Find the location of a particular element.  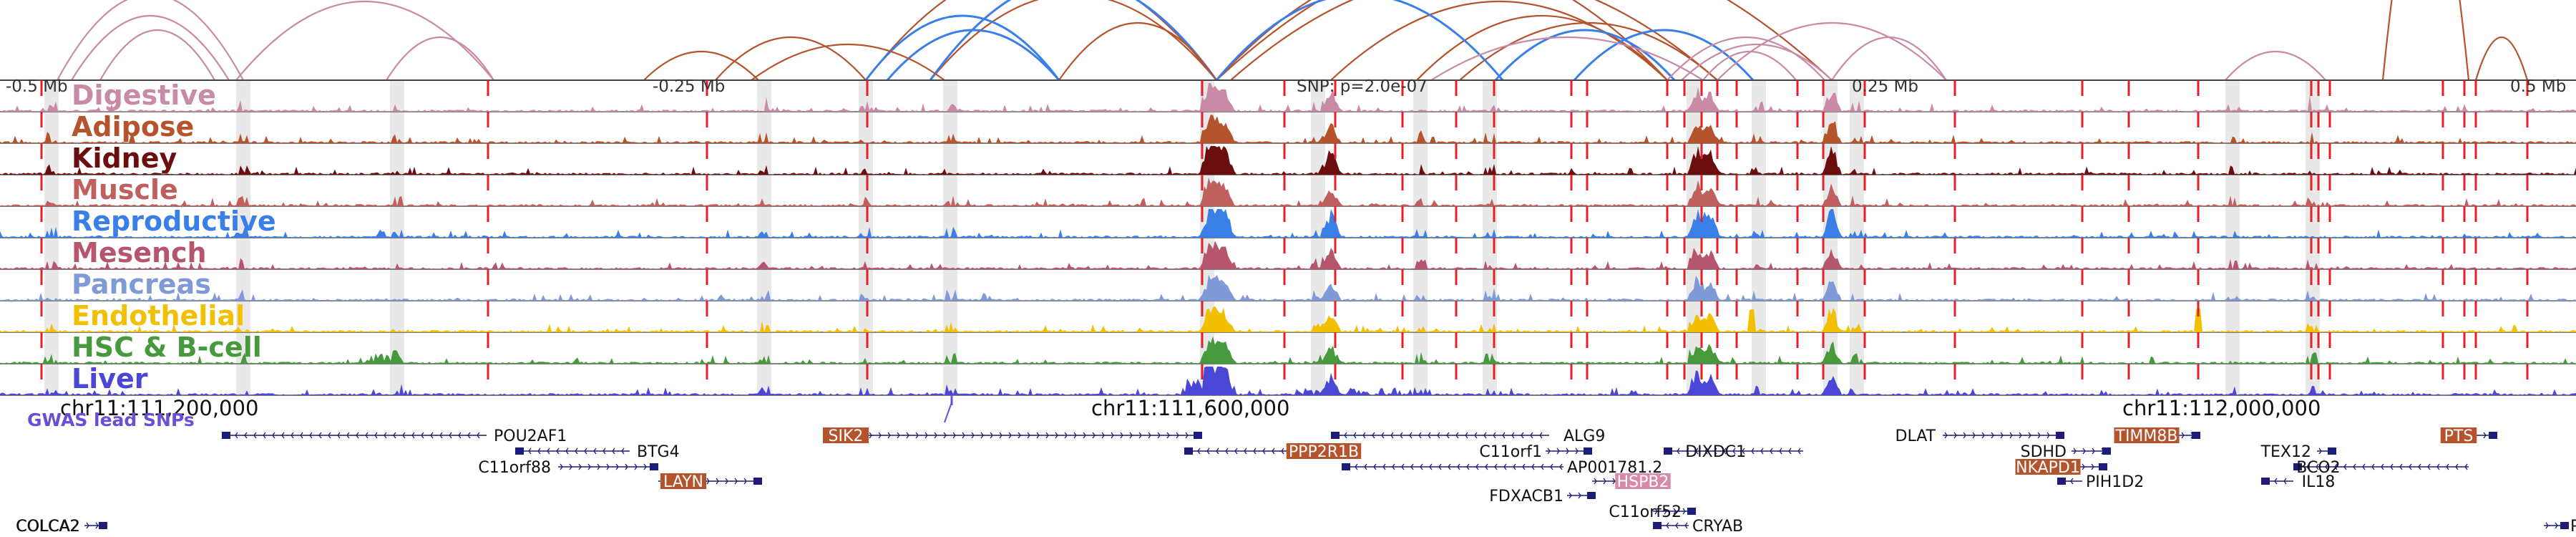

gene-label: CRYAB is located at coordinates (1717, 527).